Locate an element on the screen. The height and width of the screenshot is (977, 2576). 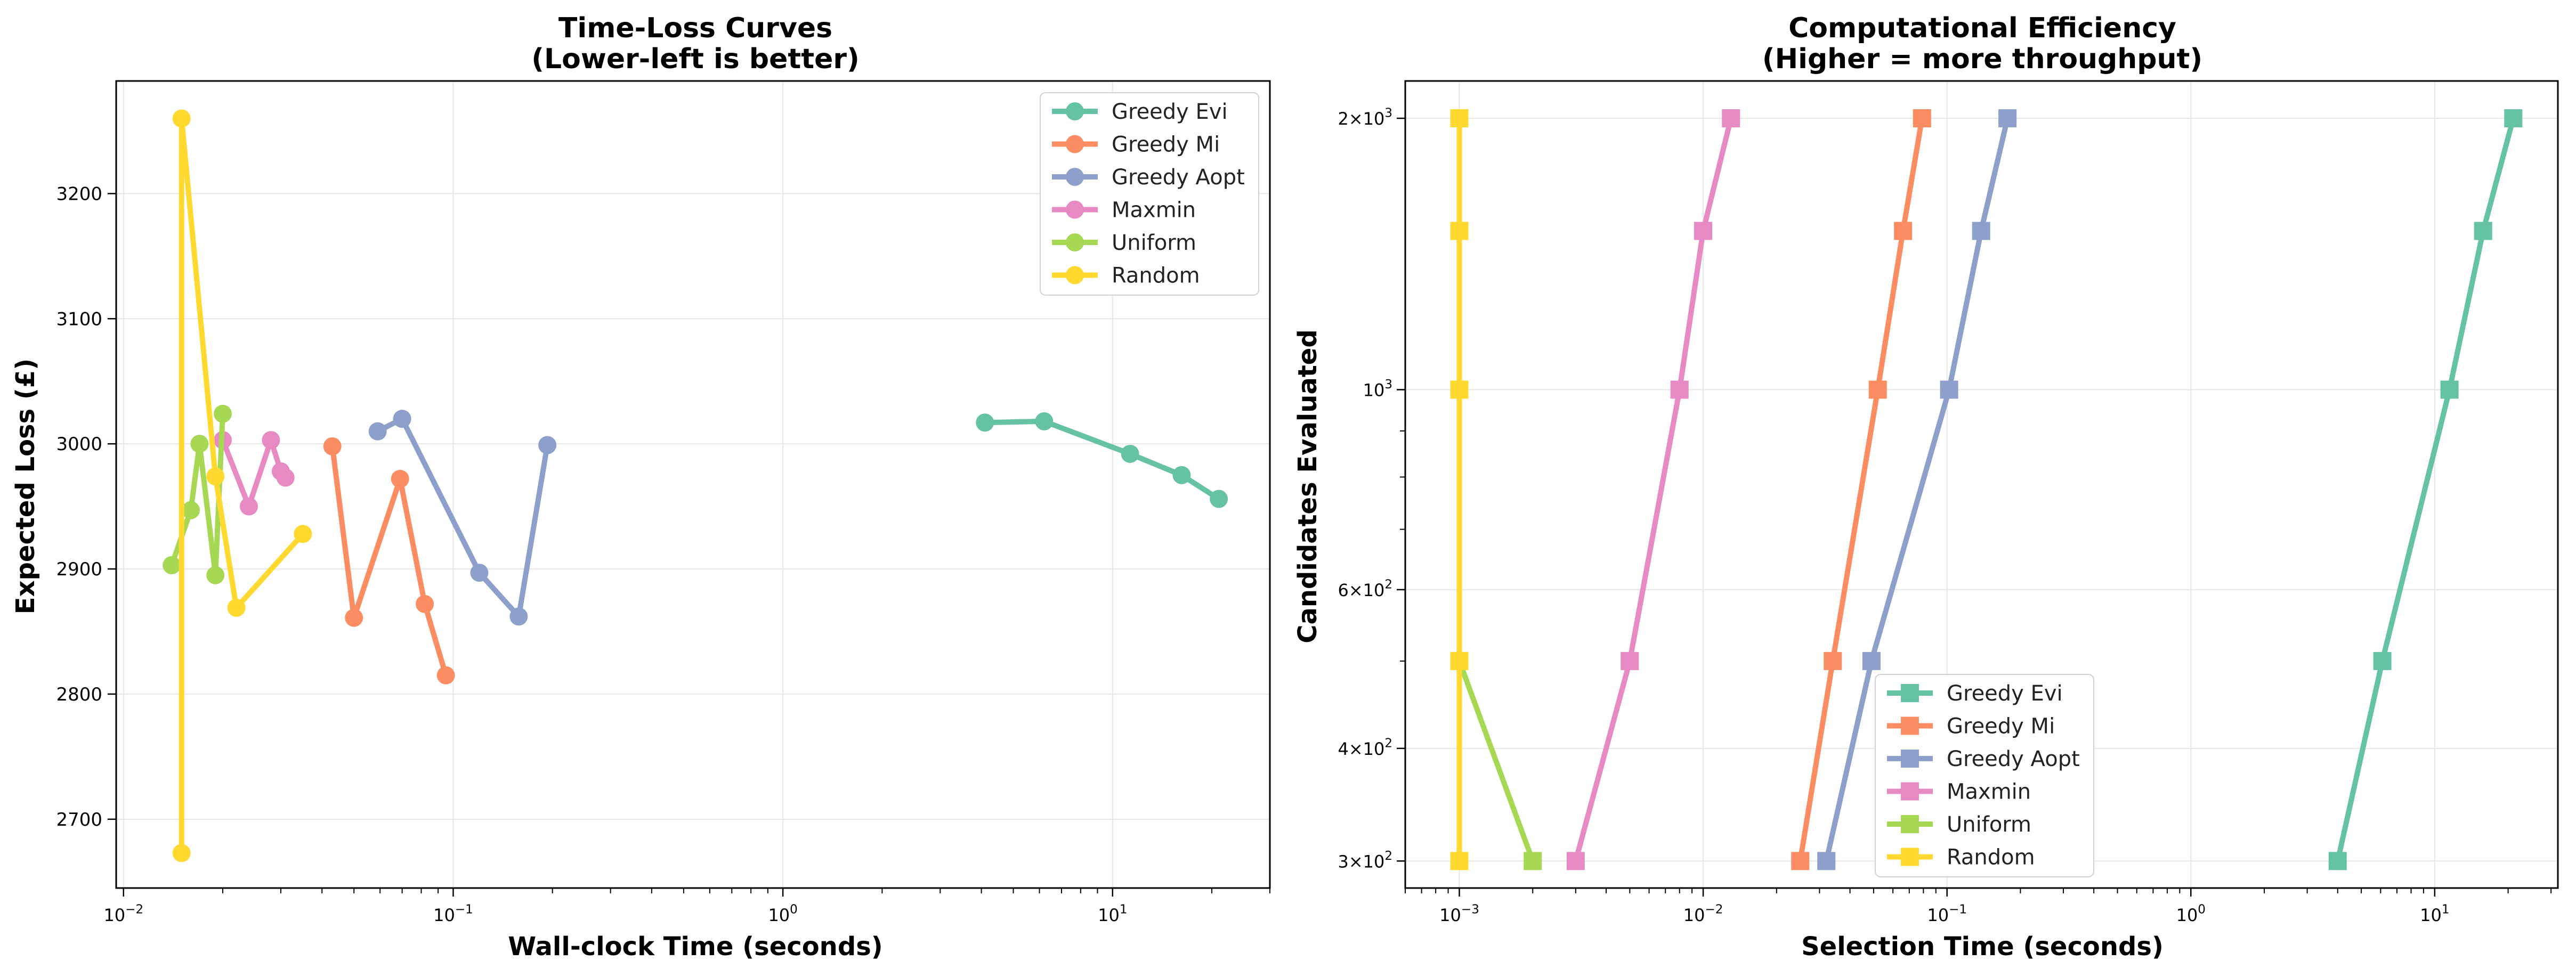
tick-exponent: 3 is located at coordinates (1388, 114).